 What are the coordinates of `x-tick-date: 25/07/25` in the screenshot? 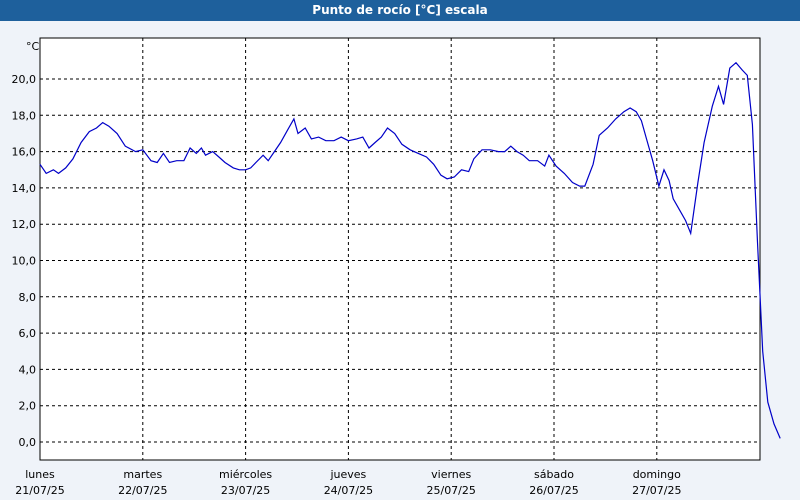 It's located at (450, 490).